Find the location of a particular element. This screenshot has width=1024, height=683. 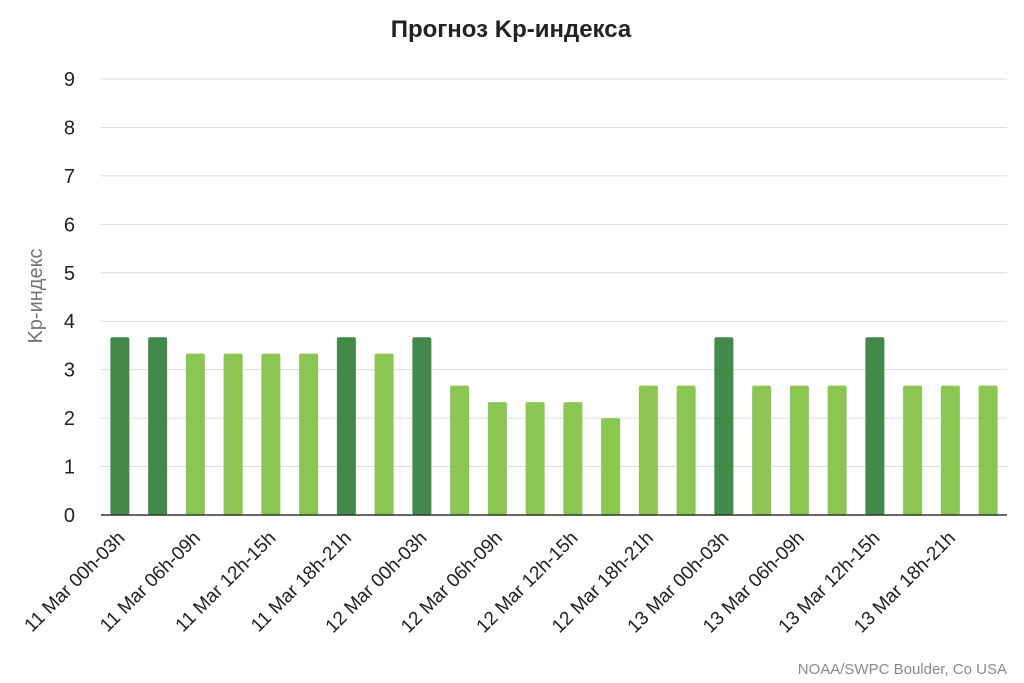

y-tick-label: 3 is located at coordinates (69, 371).